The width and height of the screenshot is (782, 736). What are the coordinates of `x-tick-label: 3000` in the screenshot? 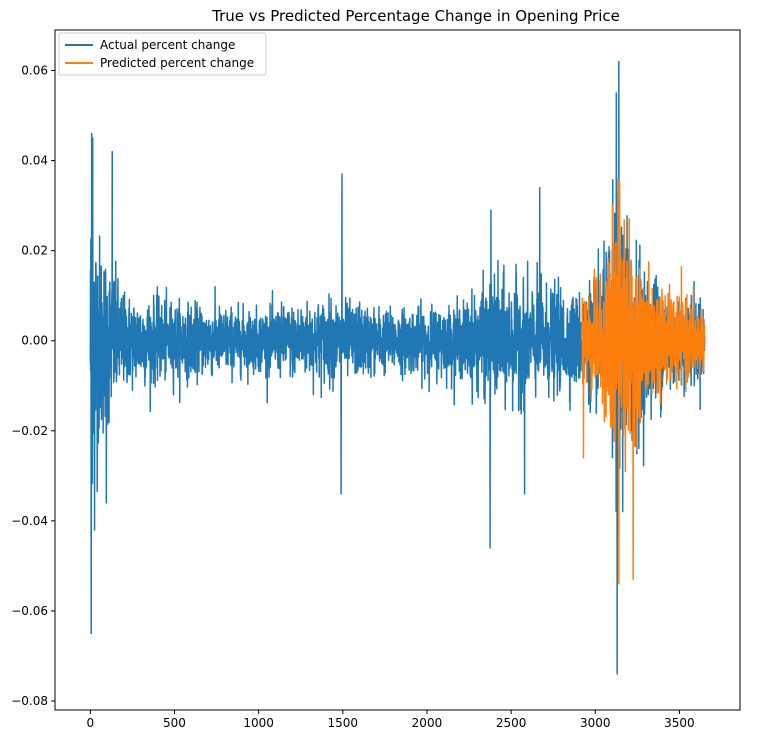 It's located at (595, 723).